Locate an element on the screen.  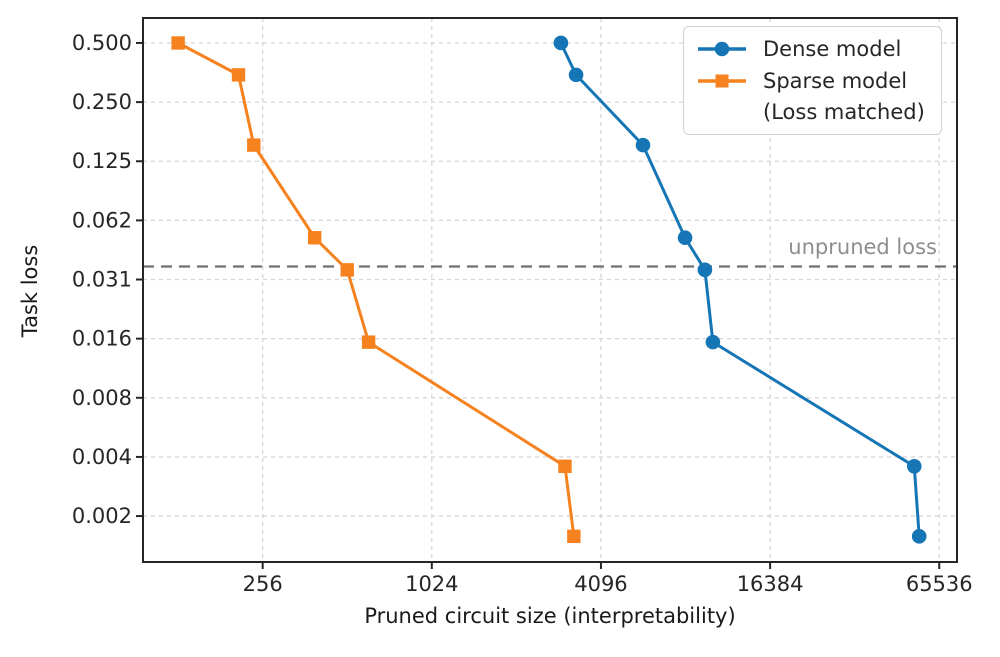
legend-item-dense: Dense model is located at coordinates (812, 49).